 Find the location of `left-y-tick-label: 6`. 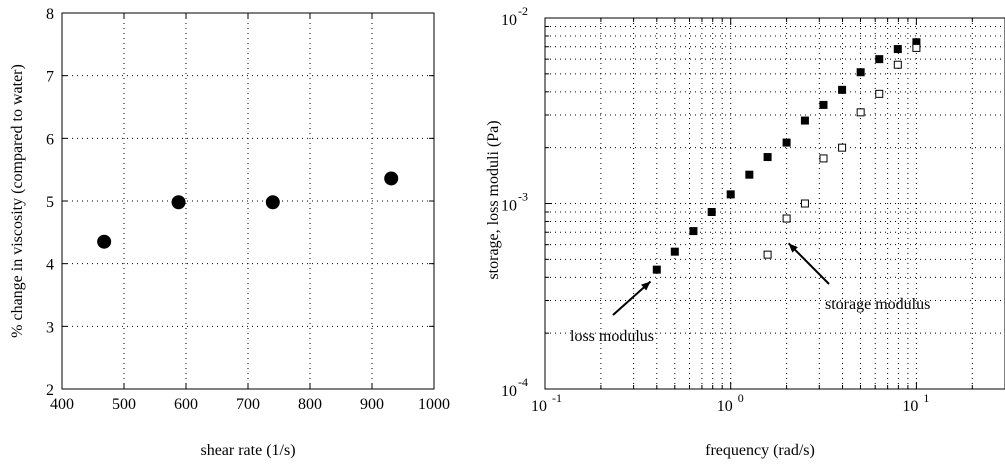

left-y-tick-label: 6 is located at coordinates (50, 139).